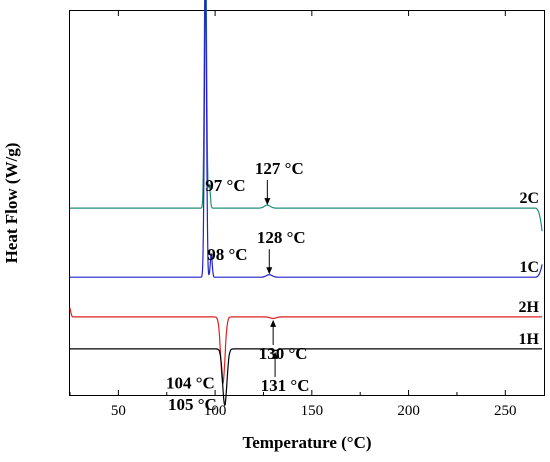  What do you see at coordinates (285, 385) in the screenshot?
I see `peak-label: 131 °C` at bounding box center [285, 385].